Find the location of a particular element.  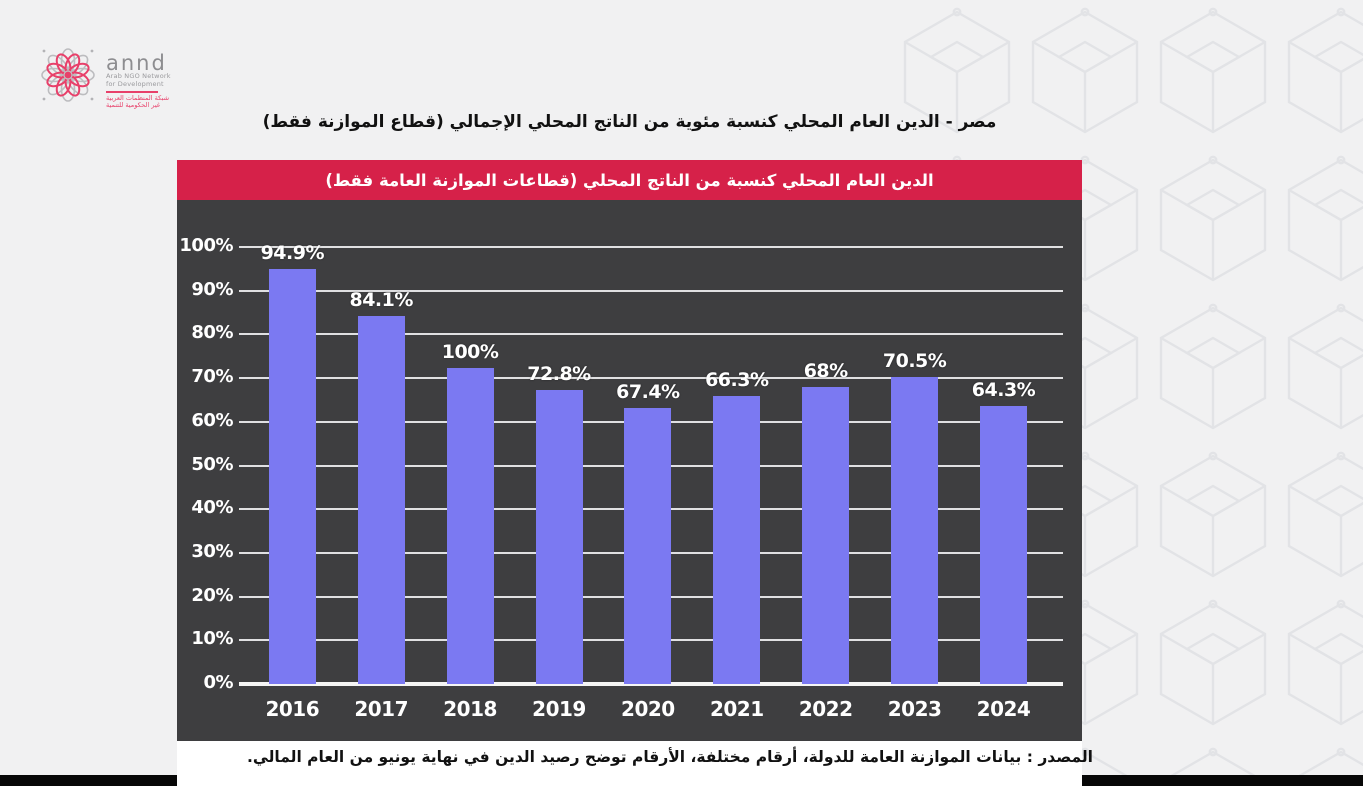

x-axis-label-2022: 2022 is located at coordinates (825, 709).